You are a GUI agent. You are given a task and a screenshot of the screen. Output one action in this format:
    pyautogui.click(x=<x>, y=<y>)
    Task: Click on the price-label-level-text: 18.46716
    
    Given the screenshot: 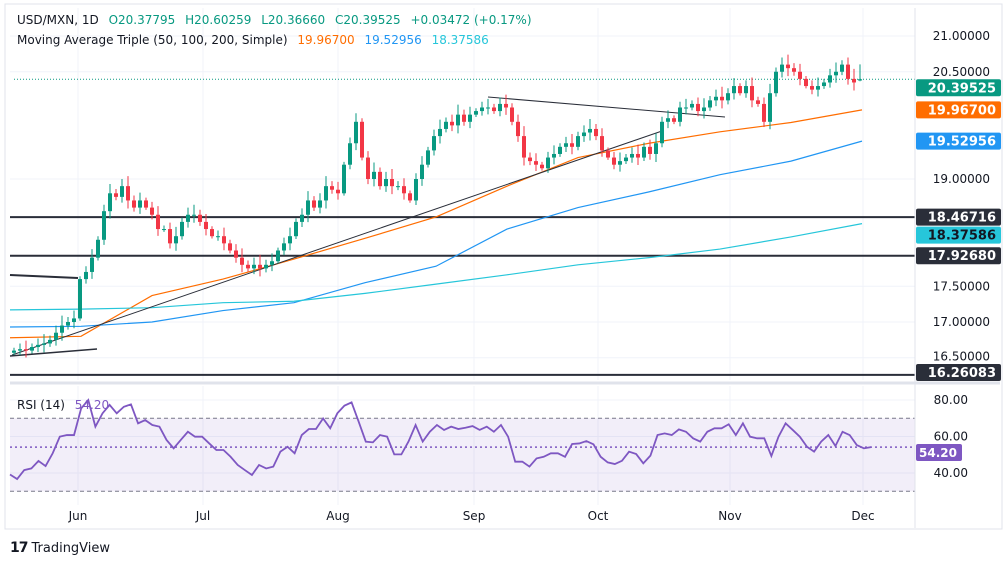 What is the action you would take?
    pyautogui.click(x=962, y=218)
    